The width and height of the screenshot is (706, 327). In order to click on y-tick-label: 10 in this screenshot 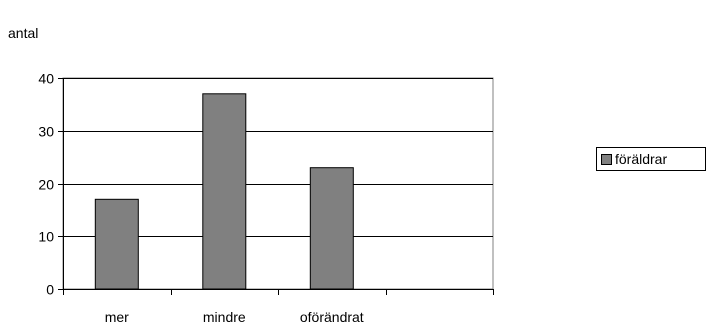, I will do `click(46, 237)`.